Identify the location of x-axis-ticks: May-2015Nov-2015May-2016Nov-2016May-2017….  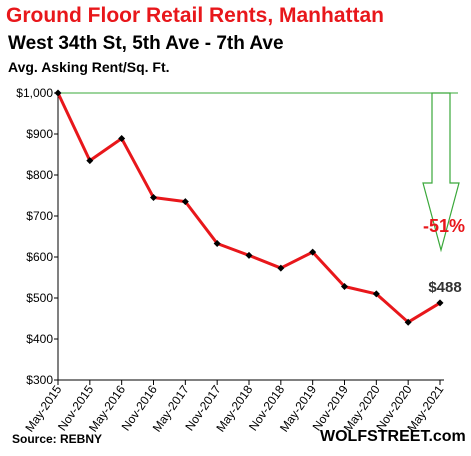
(234, 407).